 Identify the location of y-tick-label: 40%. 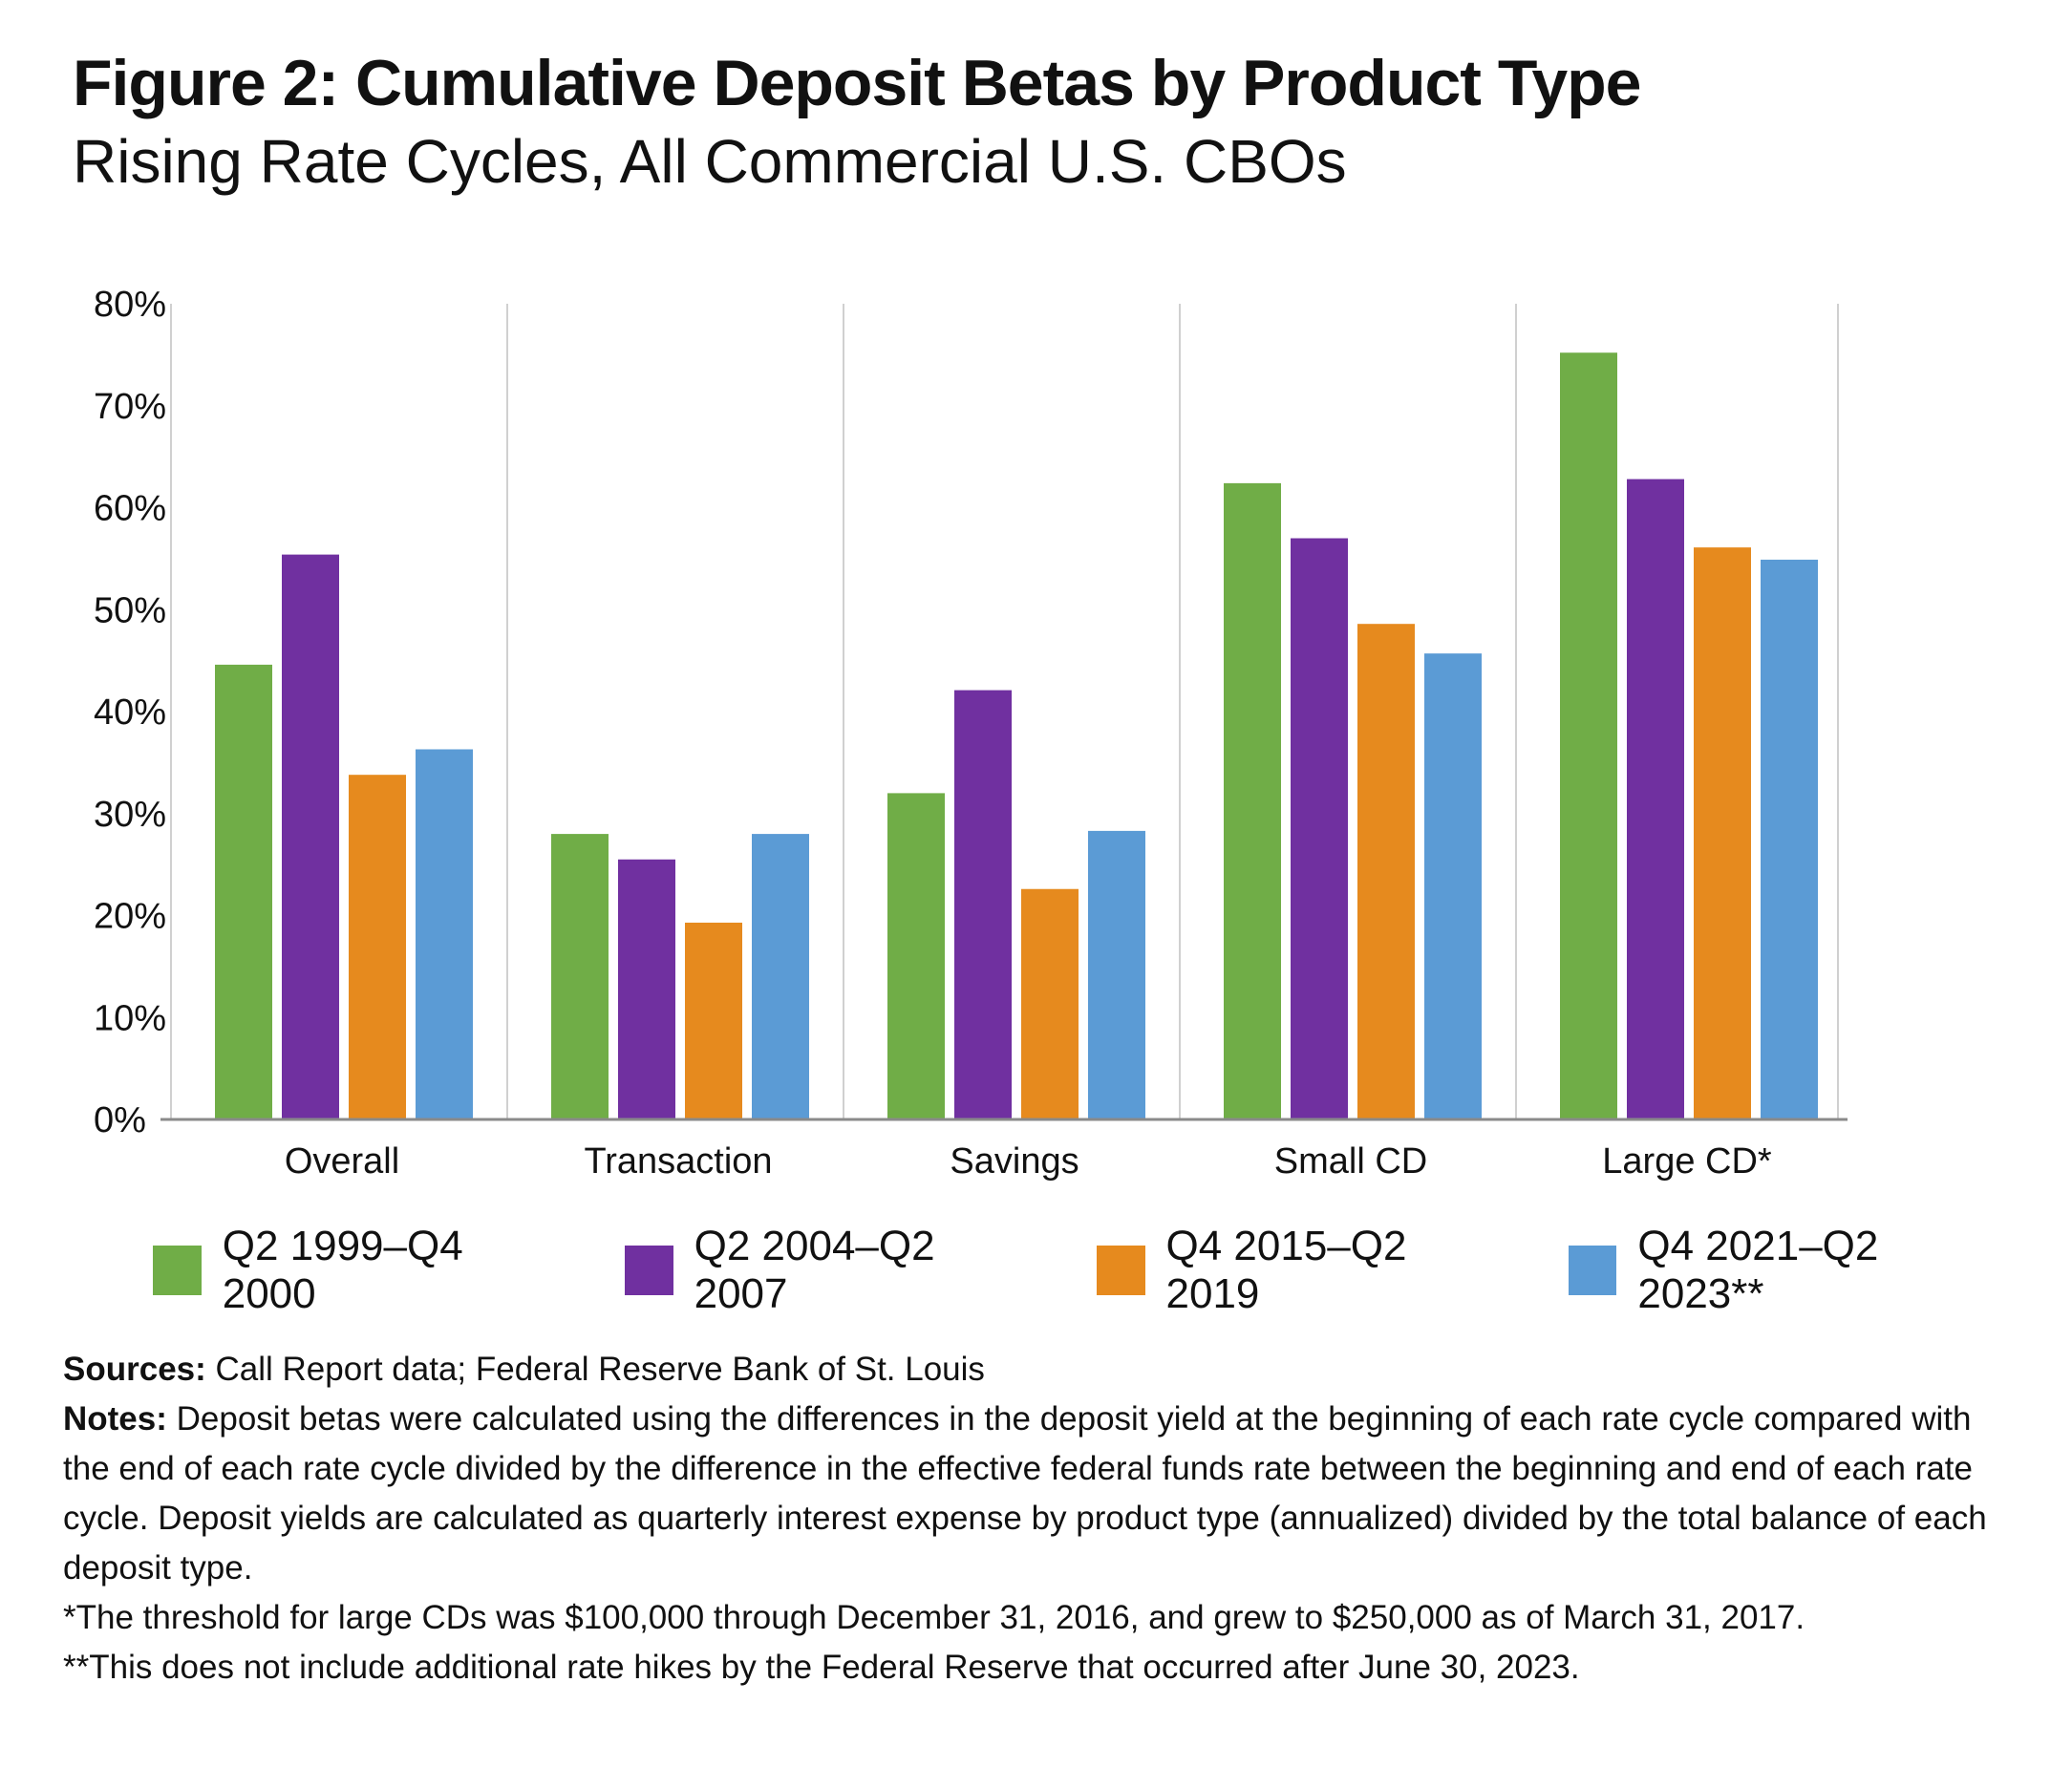
(130, 712).